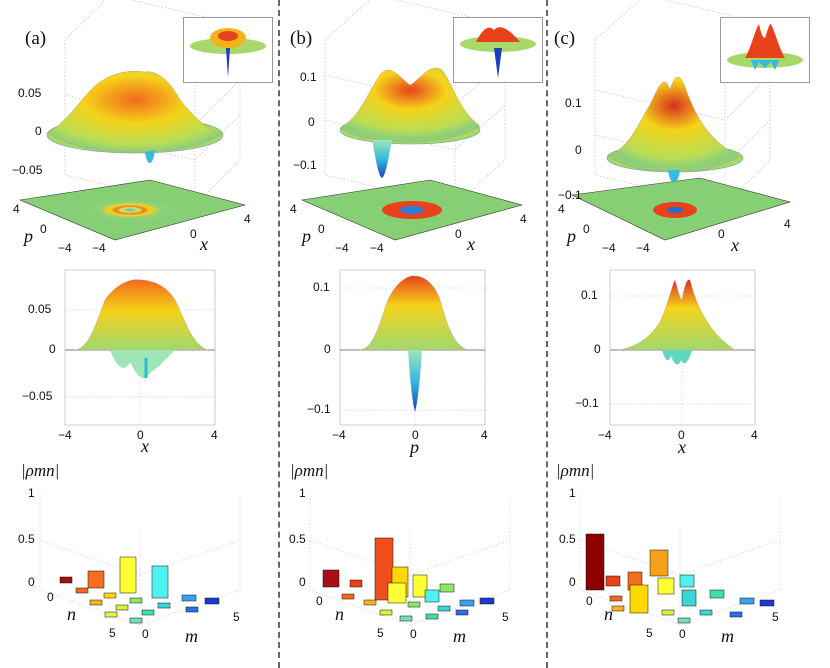  What do you see at coordinates (40, 309) in the screenshot?
I see `side-y-tick: 0.05` at bounding box center [40, 309].